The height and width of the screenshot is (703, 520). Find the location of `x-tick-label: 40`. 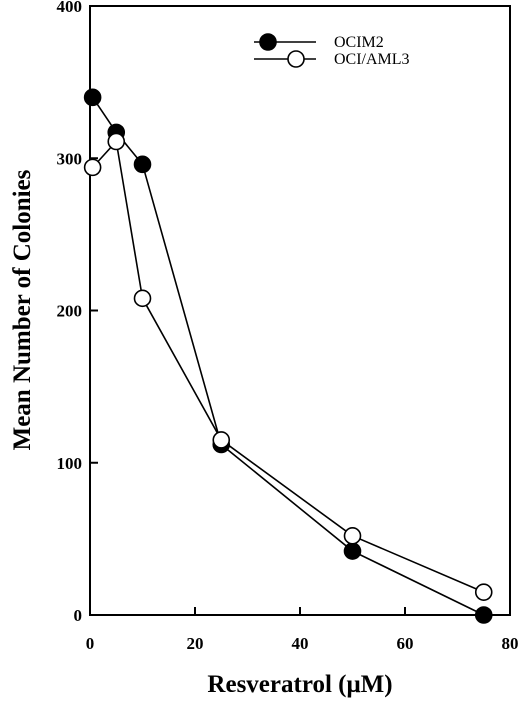

x-tick-label: 40 is located at coordinates (300, 643).